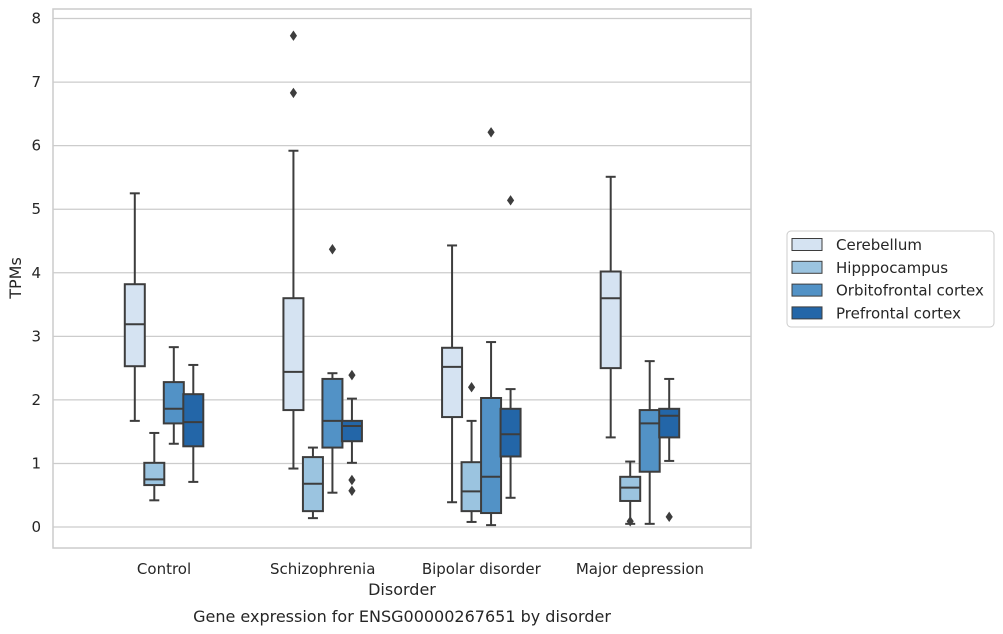  I want to click on y-tick-label: 4, so click(36, 273).